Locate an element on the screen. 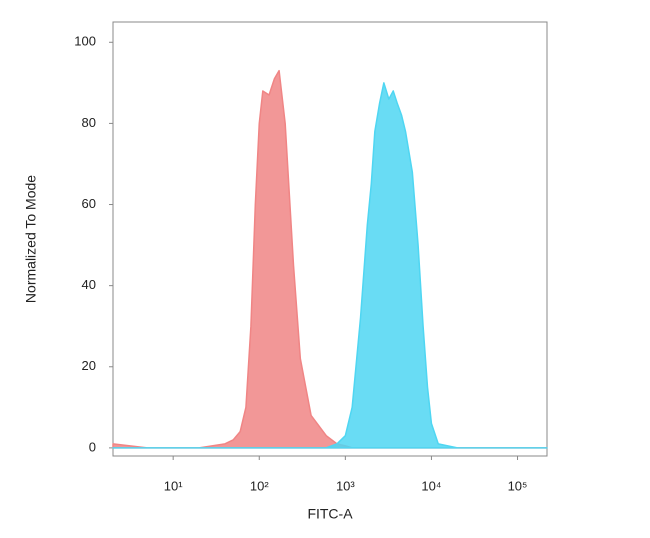  y-tick-label: 40 is located at coordinates (89, 284).